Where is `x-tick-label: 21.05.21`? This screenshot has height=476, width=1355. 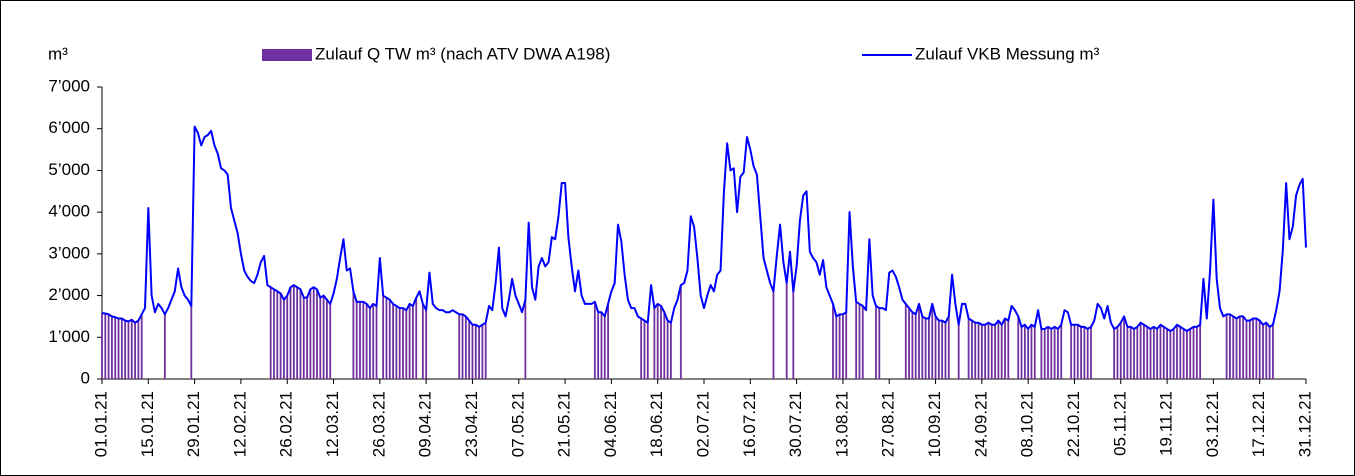 x-tick-label: 21.05.21 is located at coordinates (564, 424).